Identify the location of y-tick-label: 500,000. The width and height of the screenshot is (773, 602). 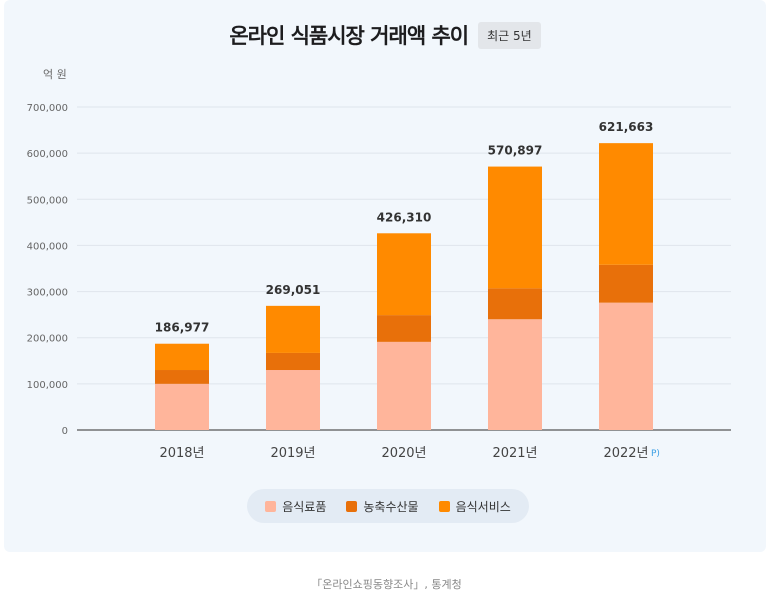
(47, 200).